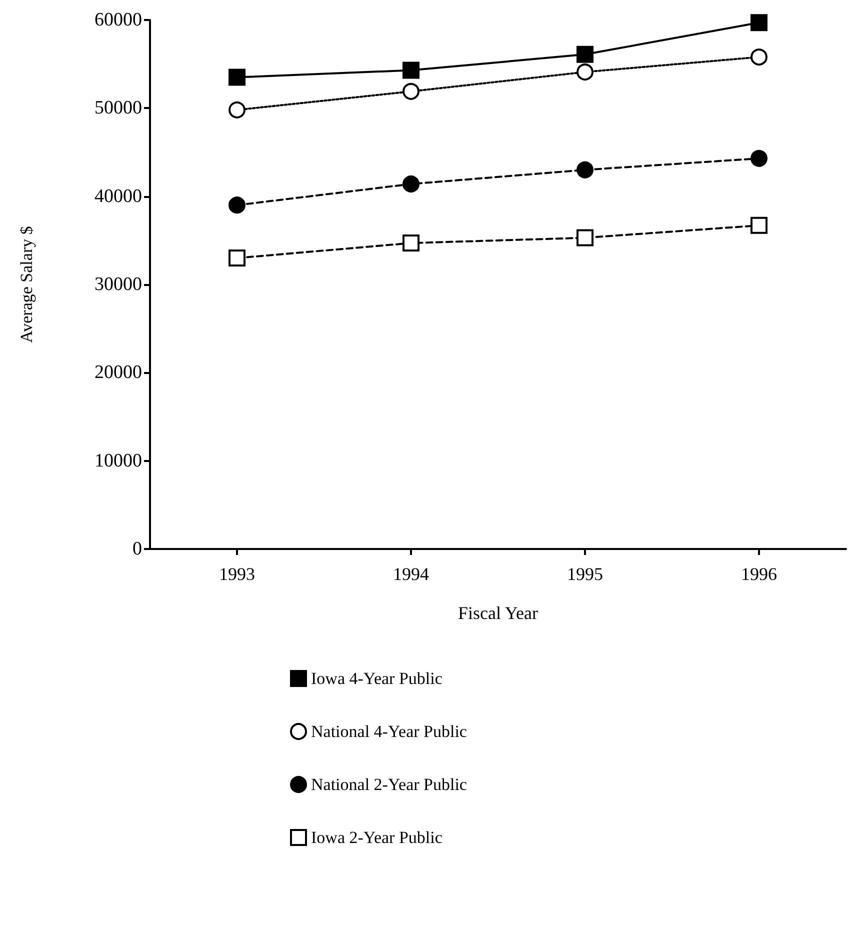  Describe the element at coordinates (118, 284) in the screenshot. I see `y-tick-label: 30000` at that location.